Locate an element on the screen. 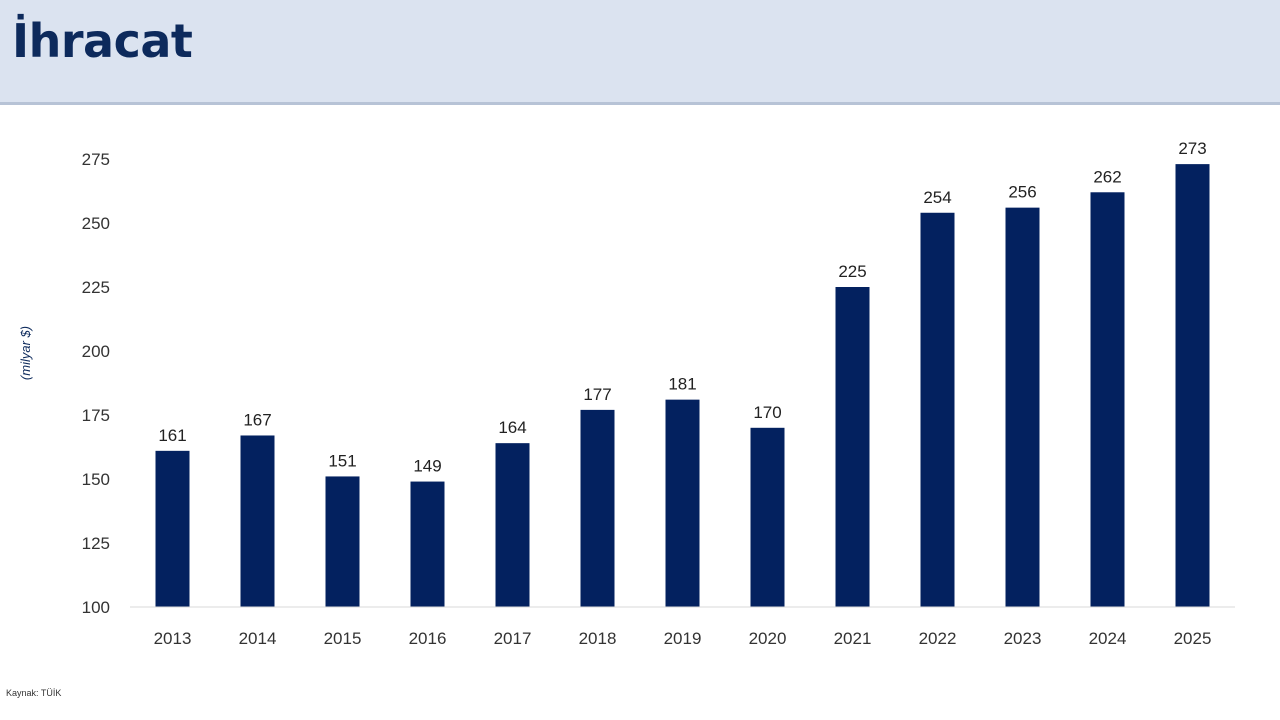  data-label-2017: 164 is located at coordinates (512, 427).